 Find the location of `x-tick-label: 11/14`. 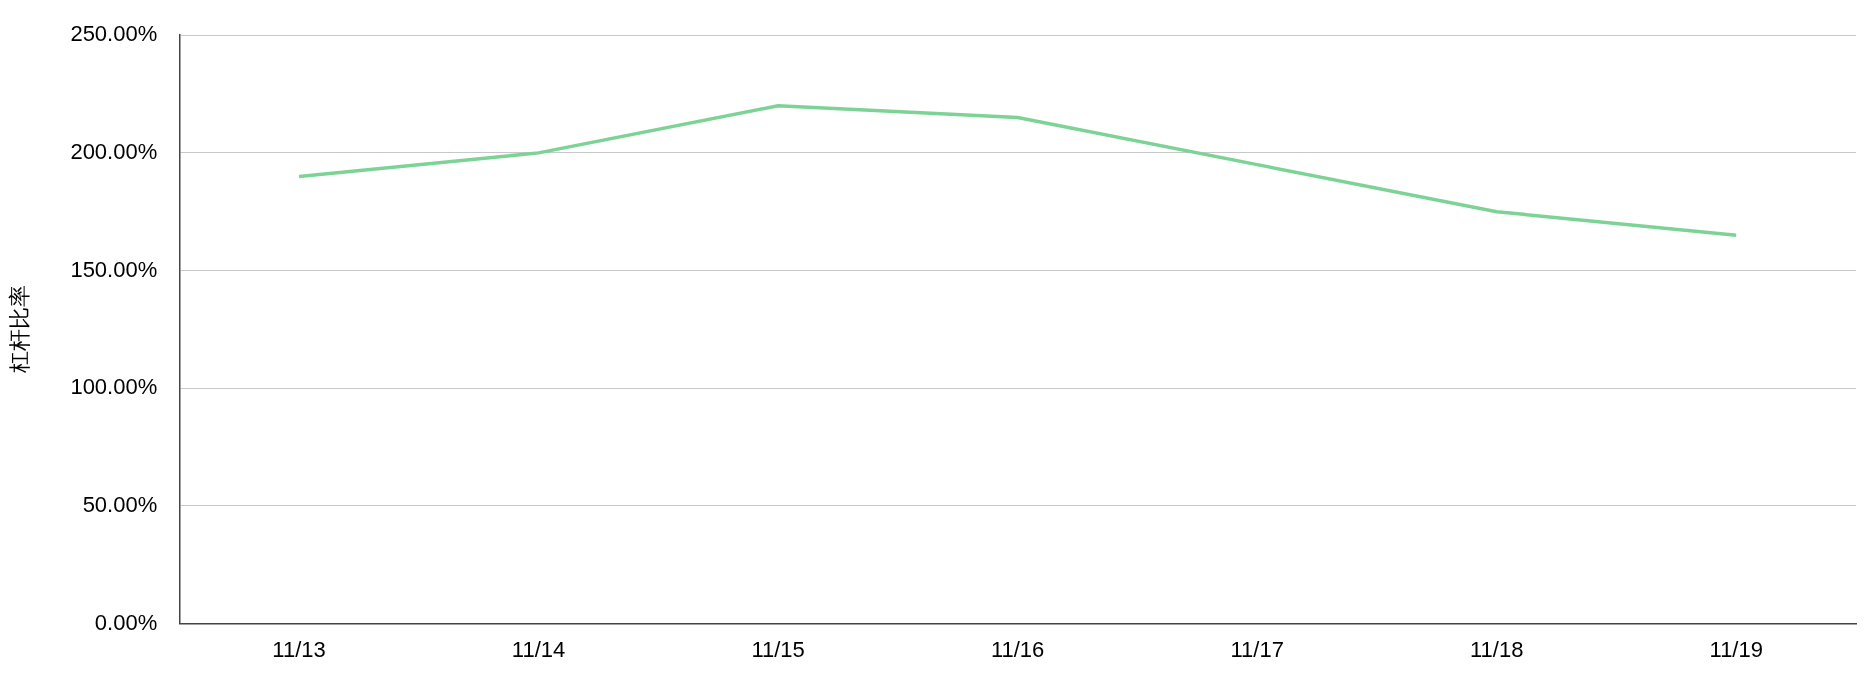

x-tick-label: 11/14 is located at coordinates (538, 649).